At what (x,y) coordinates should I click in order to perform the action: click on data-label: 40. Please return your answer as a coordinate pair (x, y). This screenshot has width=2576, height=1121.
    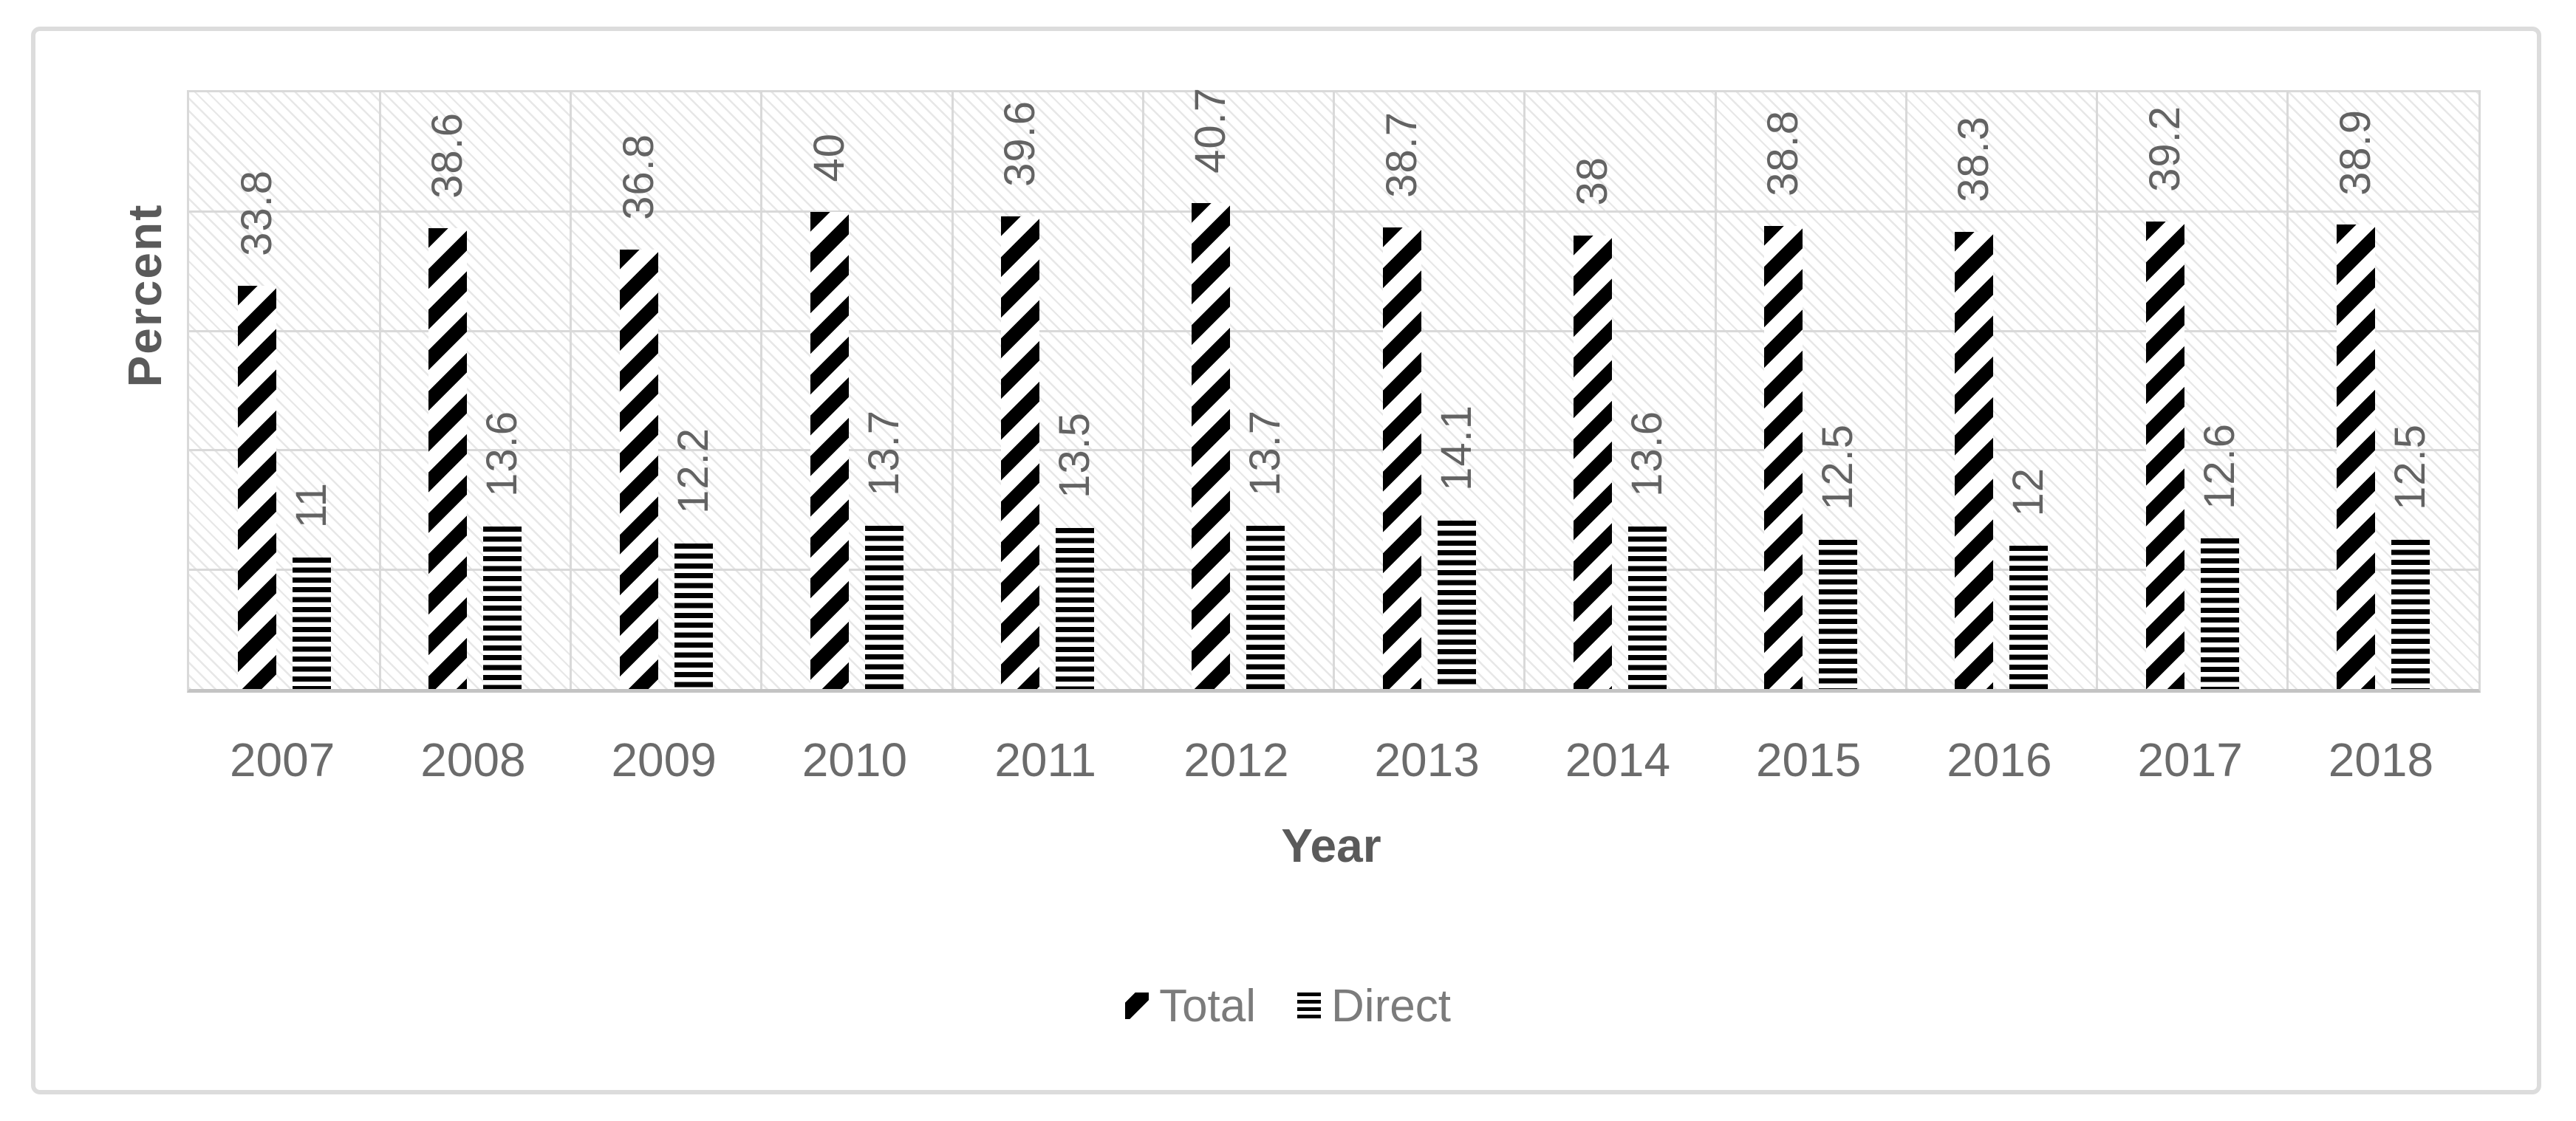
    Looking at the image, I should click on (828, 157).